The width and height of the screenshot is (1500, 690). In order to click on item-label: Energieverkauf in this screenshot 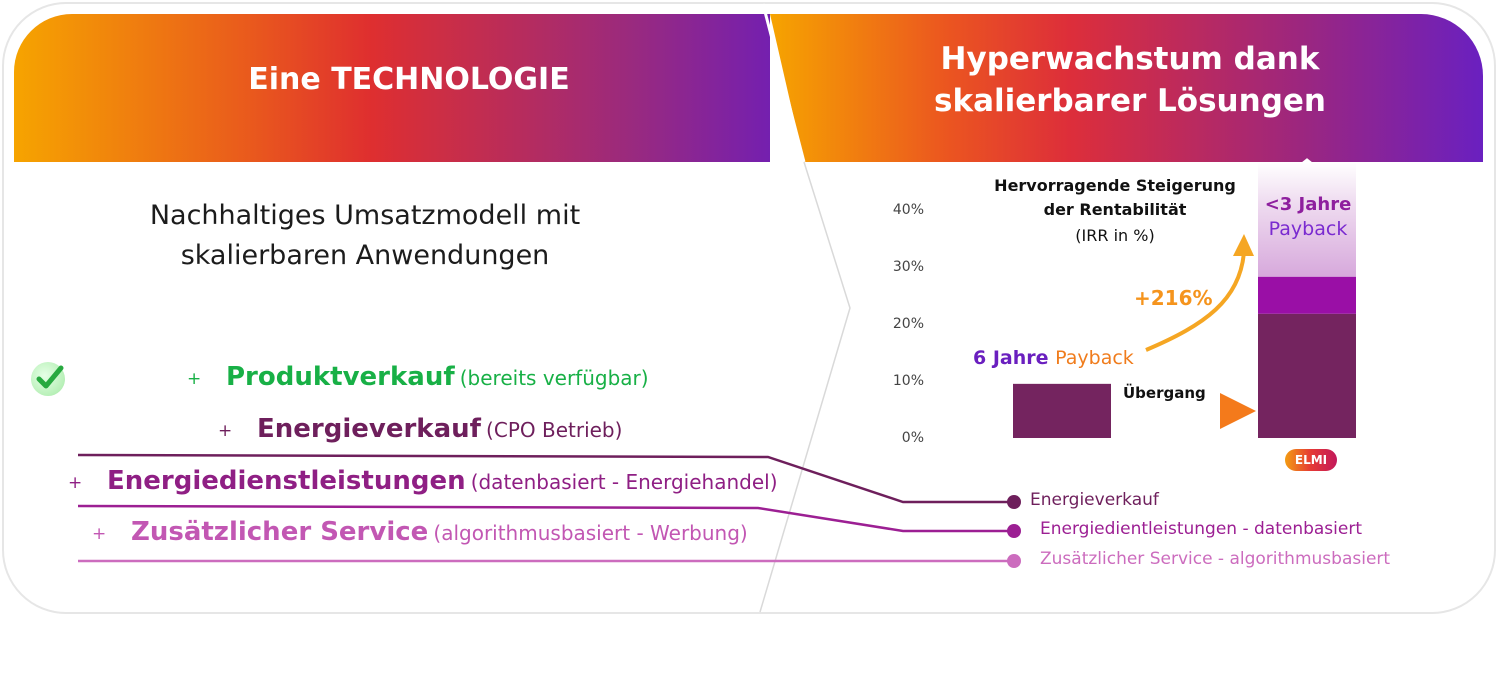, I will do `click(369, 429)`.